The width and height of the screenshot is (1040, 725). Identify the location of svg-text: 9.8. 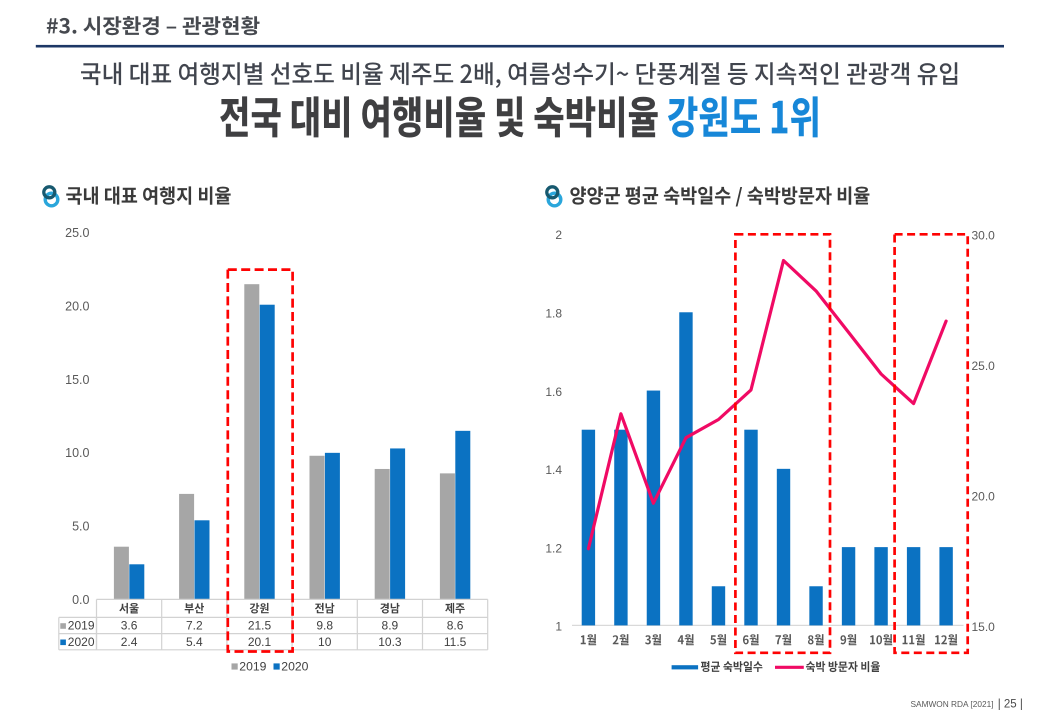
(324, 626).